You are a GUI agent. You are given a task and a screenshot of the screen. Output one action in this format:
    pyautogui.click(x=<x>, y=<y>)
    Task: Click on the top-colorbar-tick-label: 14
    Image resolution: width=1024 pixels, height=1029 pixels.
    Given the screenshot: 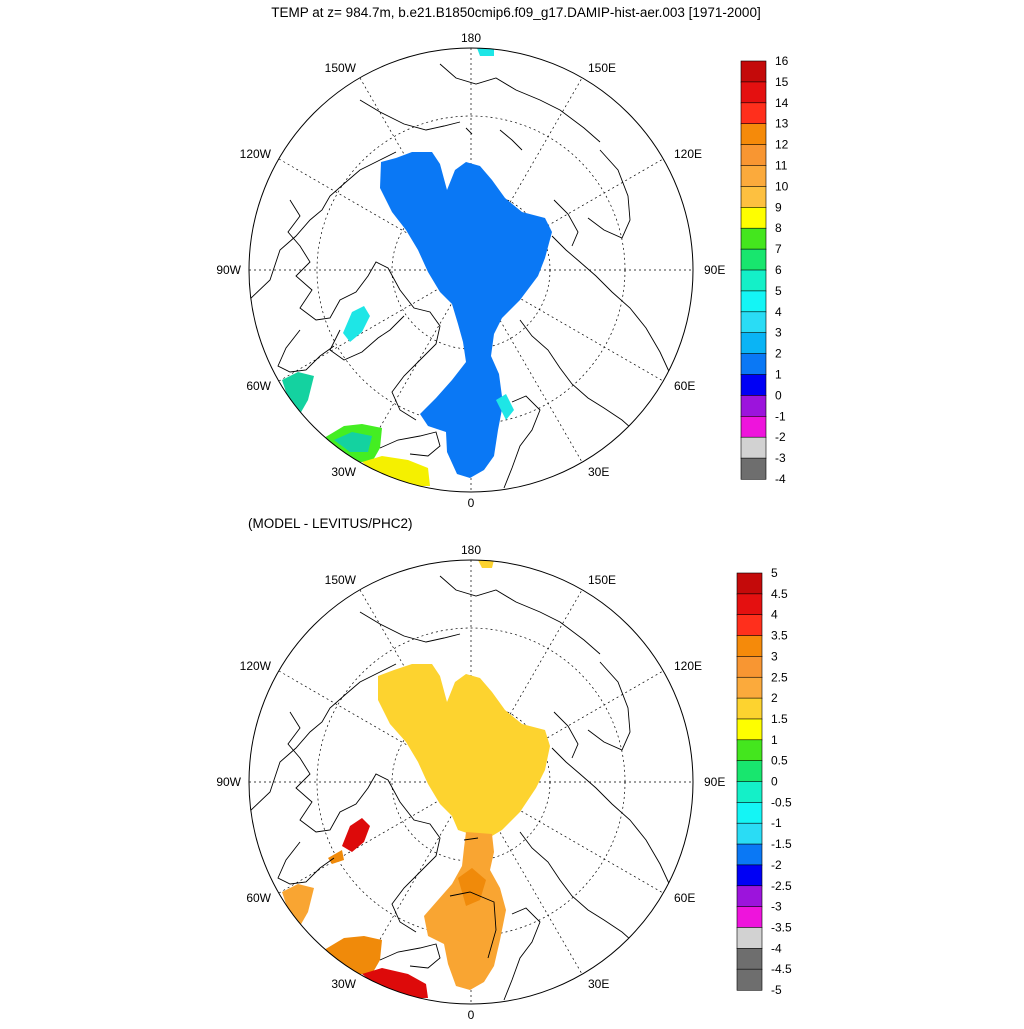 What is the action you would take?
    pyautogui.click(x=782, y=103)
    